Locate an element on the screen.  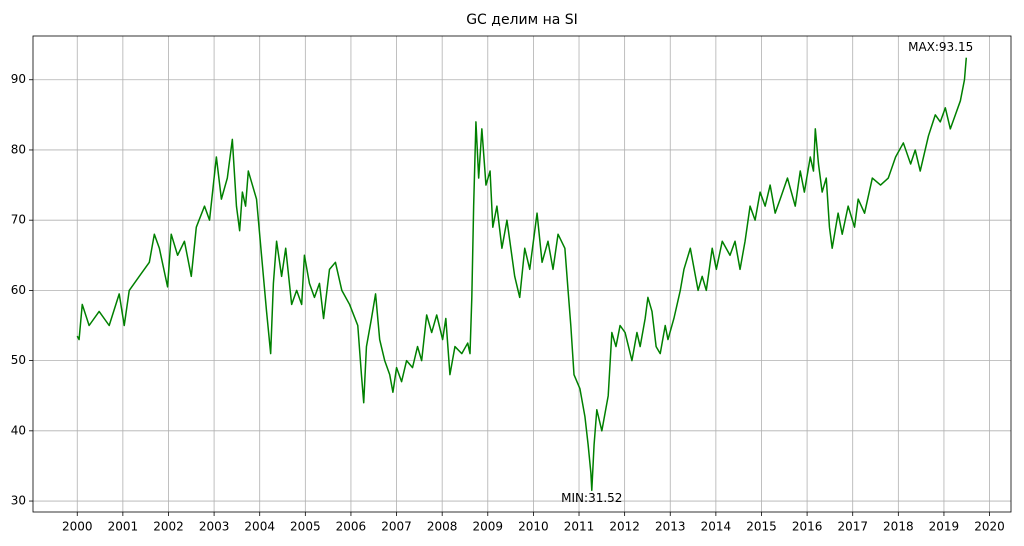
x-tick-label: 2008 is located at coordinates (442, 527).